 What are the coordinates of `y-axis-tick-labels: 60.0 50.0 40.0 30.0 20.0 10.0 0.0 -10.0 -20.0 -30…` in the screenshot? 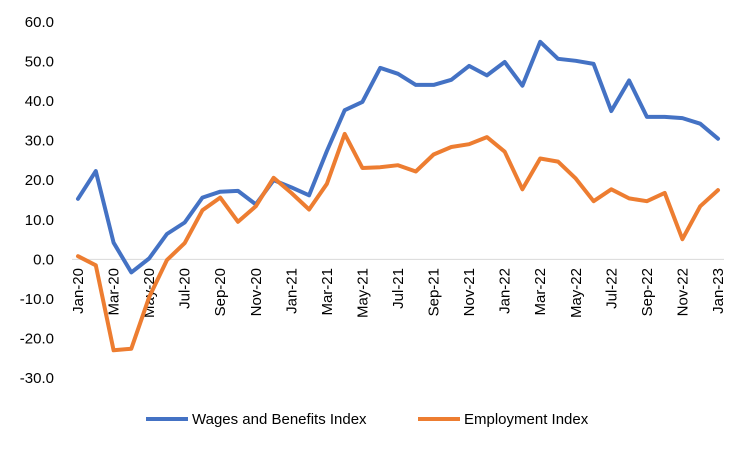 It's located at (37, 200).